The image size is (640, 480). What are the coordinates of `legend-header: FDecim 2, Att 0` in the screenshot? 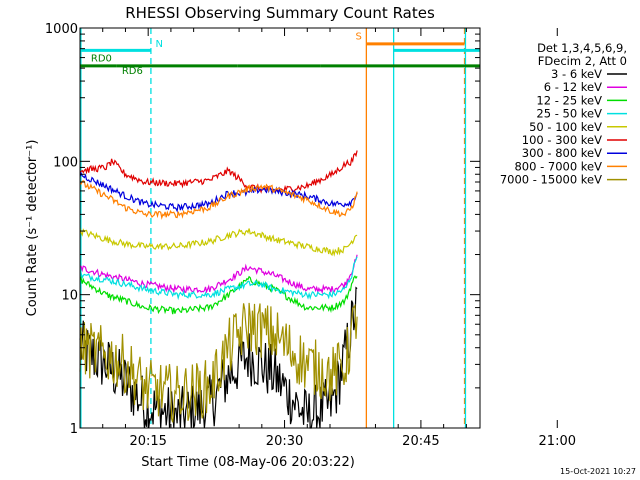 It's located at (582, 61).